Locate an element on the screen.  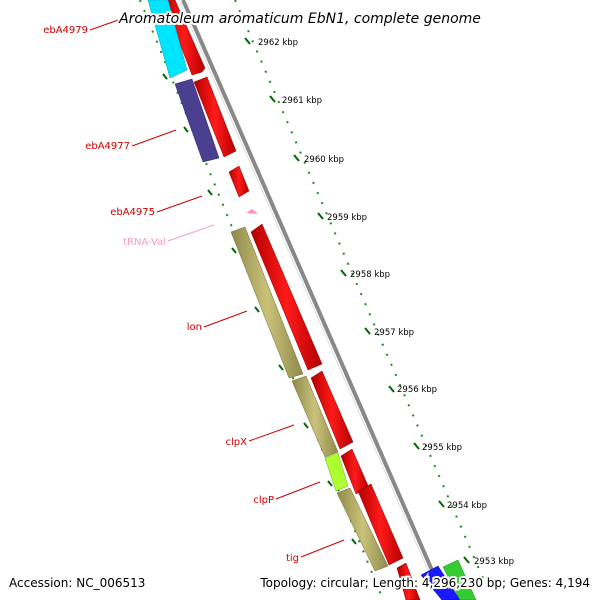
gene-arrow-clpX is located at coordinates (332, 410).